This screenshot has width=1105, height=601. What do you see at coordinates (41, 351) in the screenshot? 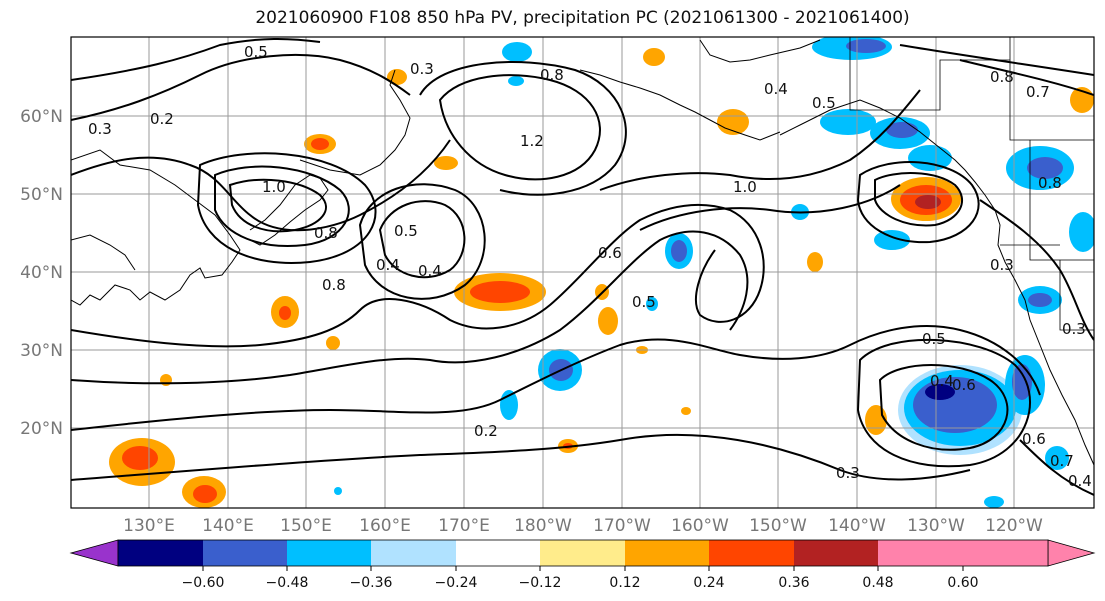
I see `latitude-label: 30°N` at bounding box center [41, 351].